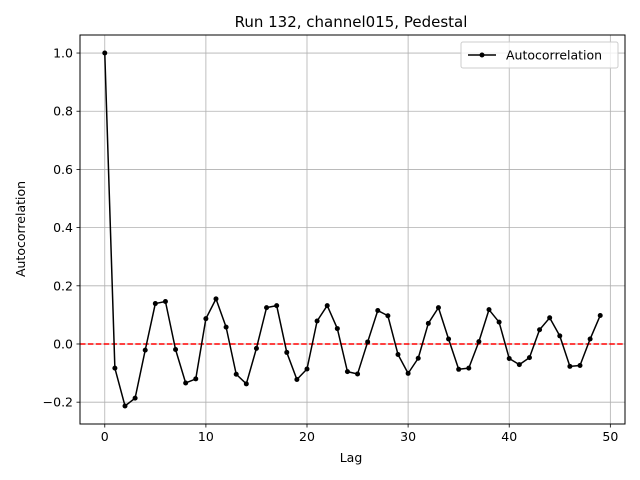 The width and height of the screenshot is (640, 480). Describe the element at coordinates (63, 111) in the screenshot. I see `y-tick-label: 0.8` at that location.